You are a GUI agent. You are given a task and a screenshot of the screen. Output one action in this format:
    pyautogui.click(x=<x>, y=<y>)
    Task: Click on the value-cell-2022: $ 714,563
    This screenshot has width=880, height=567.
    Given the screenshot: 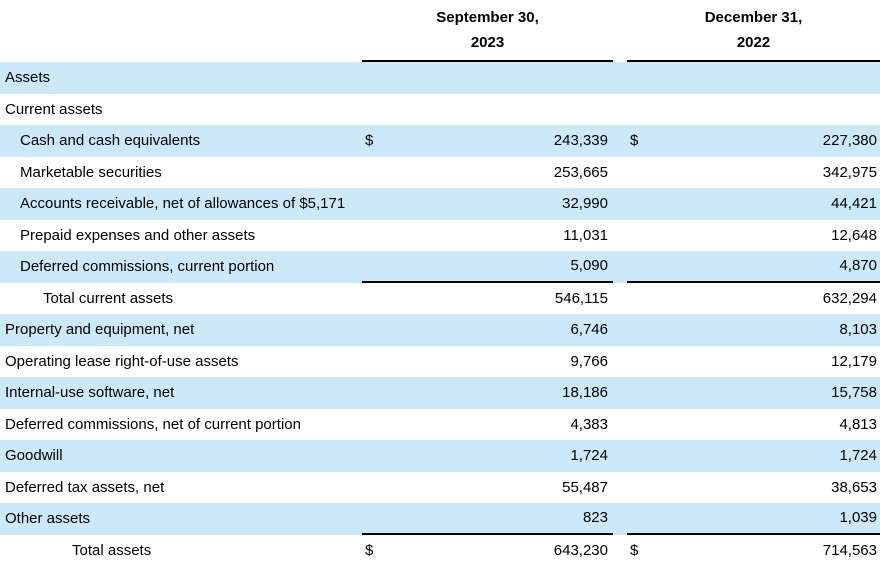 What is the action you would take?
    pyautogui.click(x=753, y=551)
    